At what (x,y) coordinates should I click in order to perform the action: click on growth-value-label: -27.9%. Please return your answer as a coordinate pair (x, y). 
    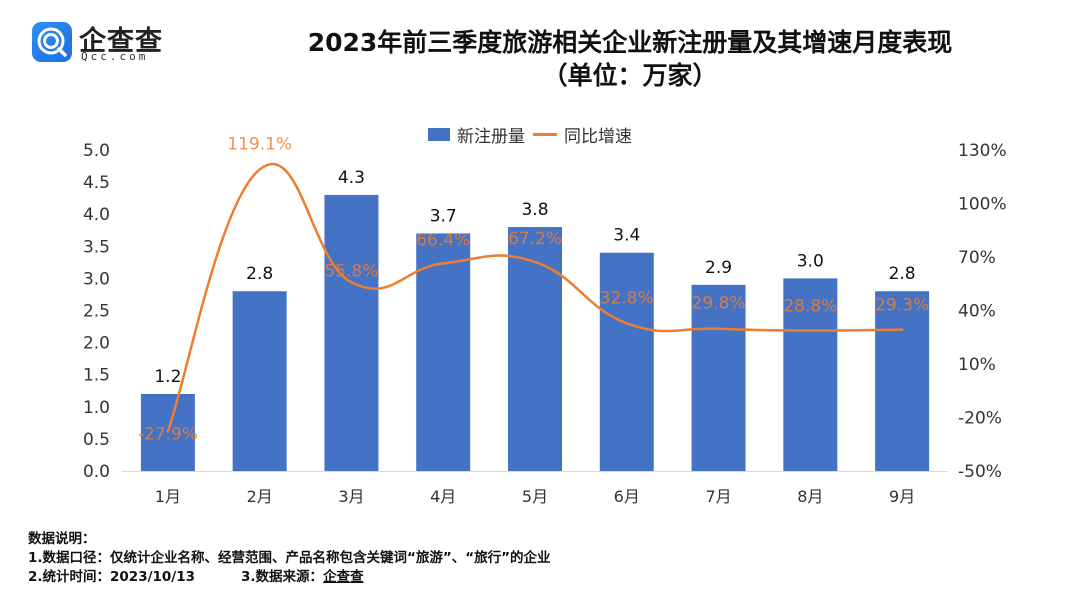
    Looking at the image, I should click on (168, 435).